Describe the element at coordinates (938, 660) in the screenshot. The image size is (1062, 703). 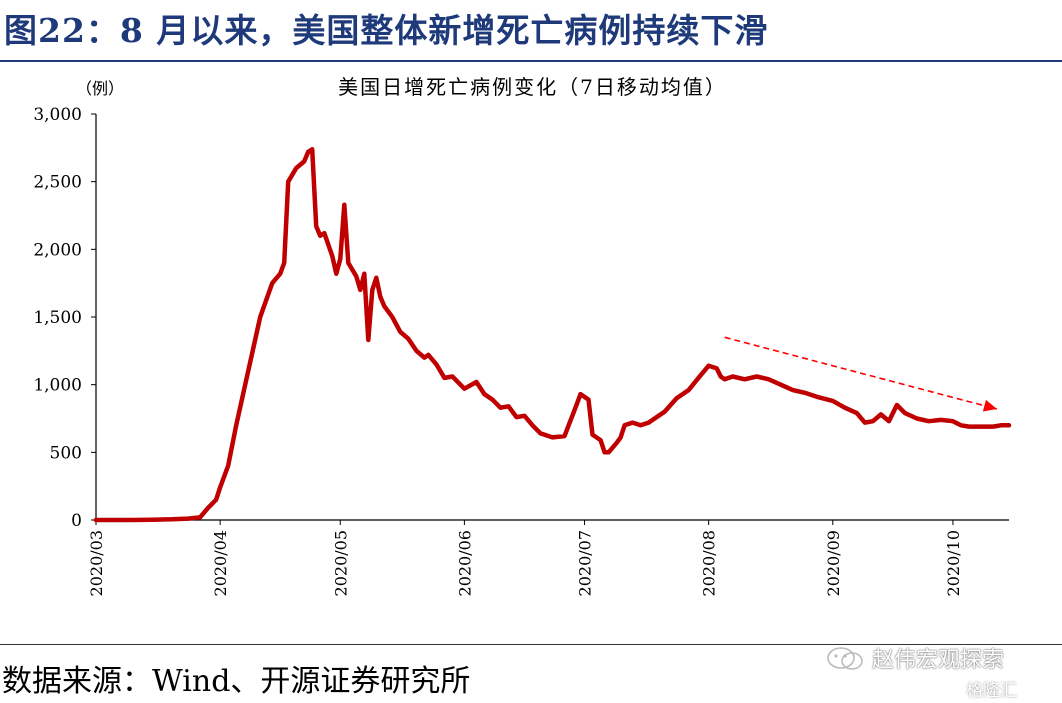
I see `watermark-account: 赵伟宏观探索` at that location.